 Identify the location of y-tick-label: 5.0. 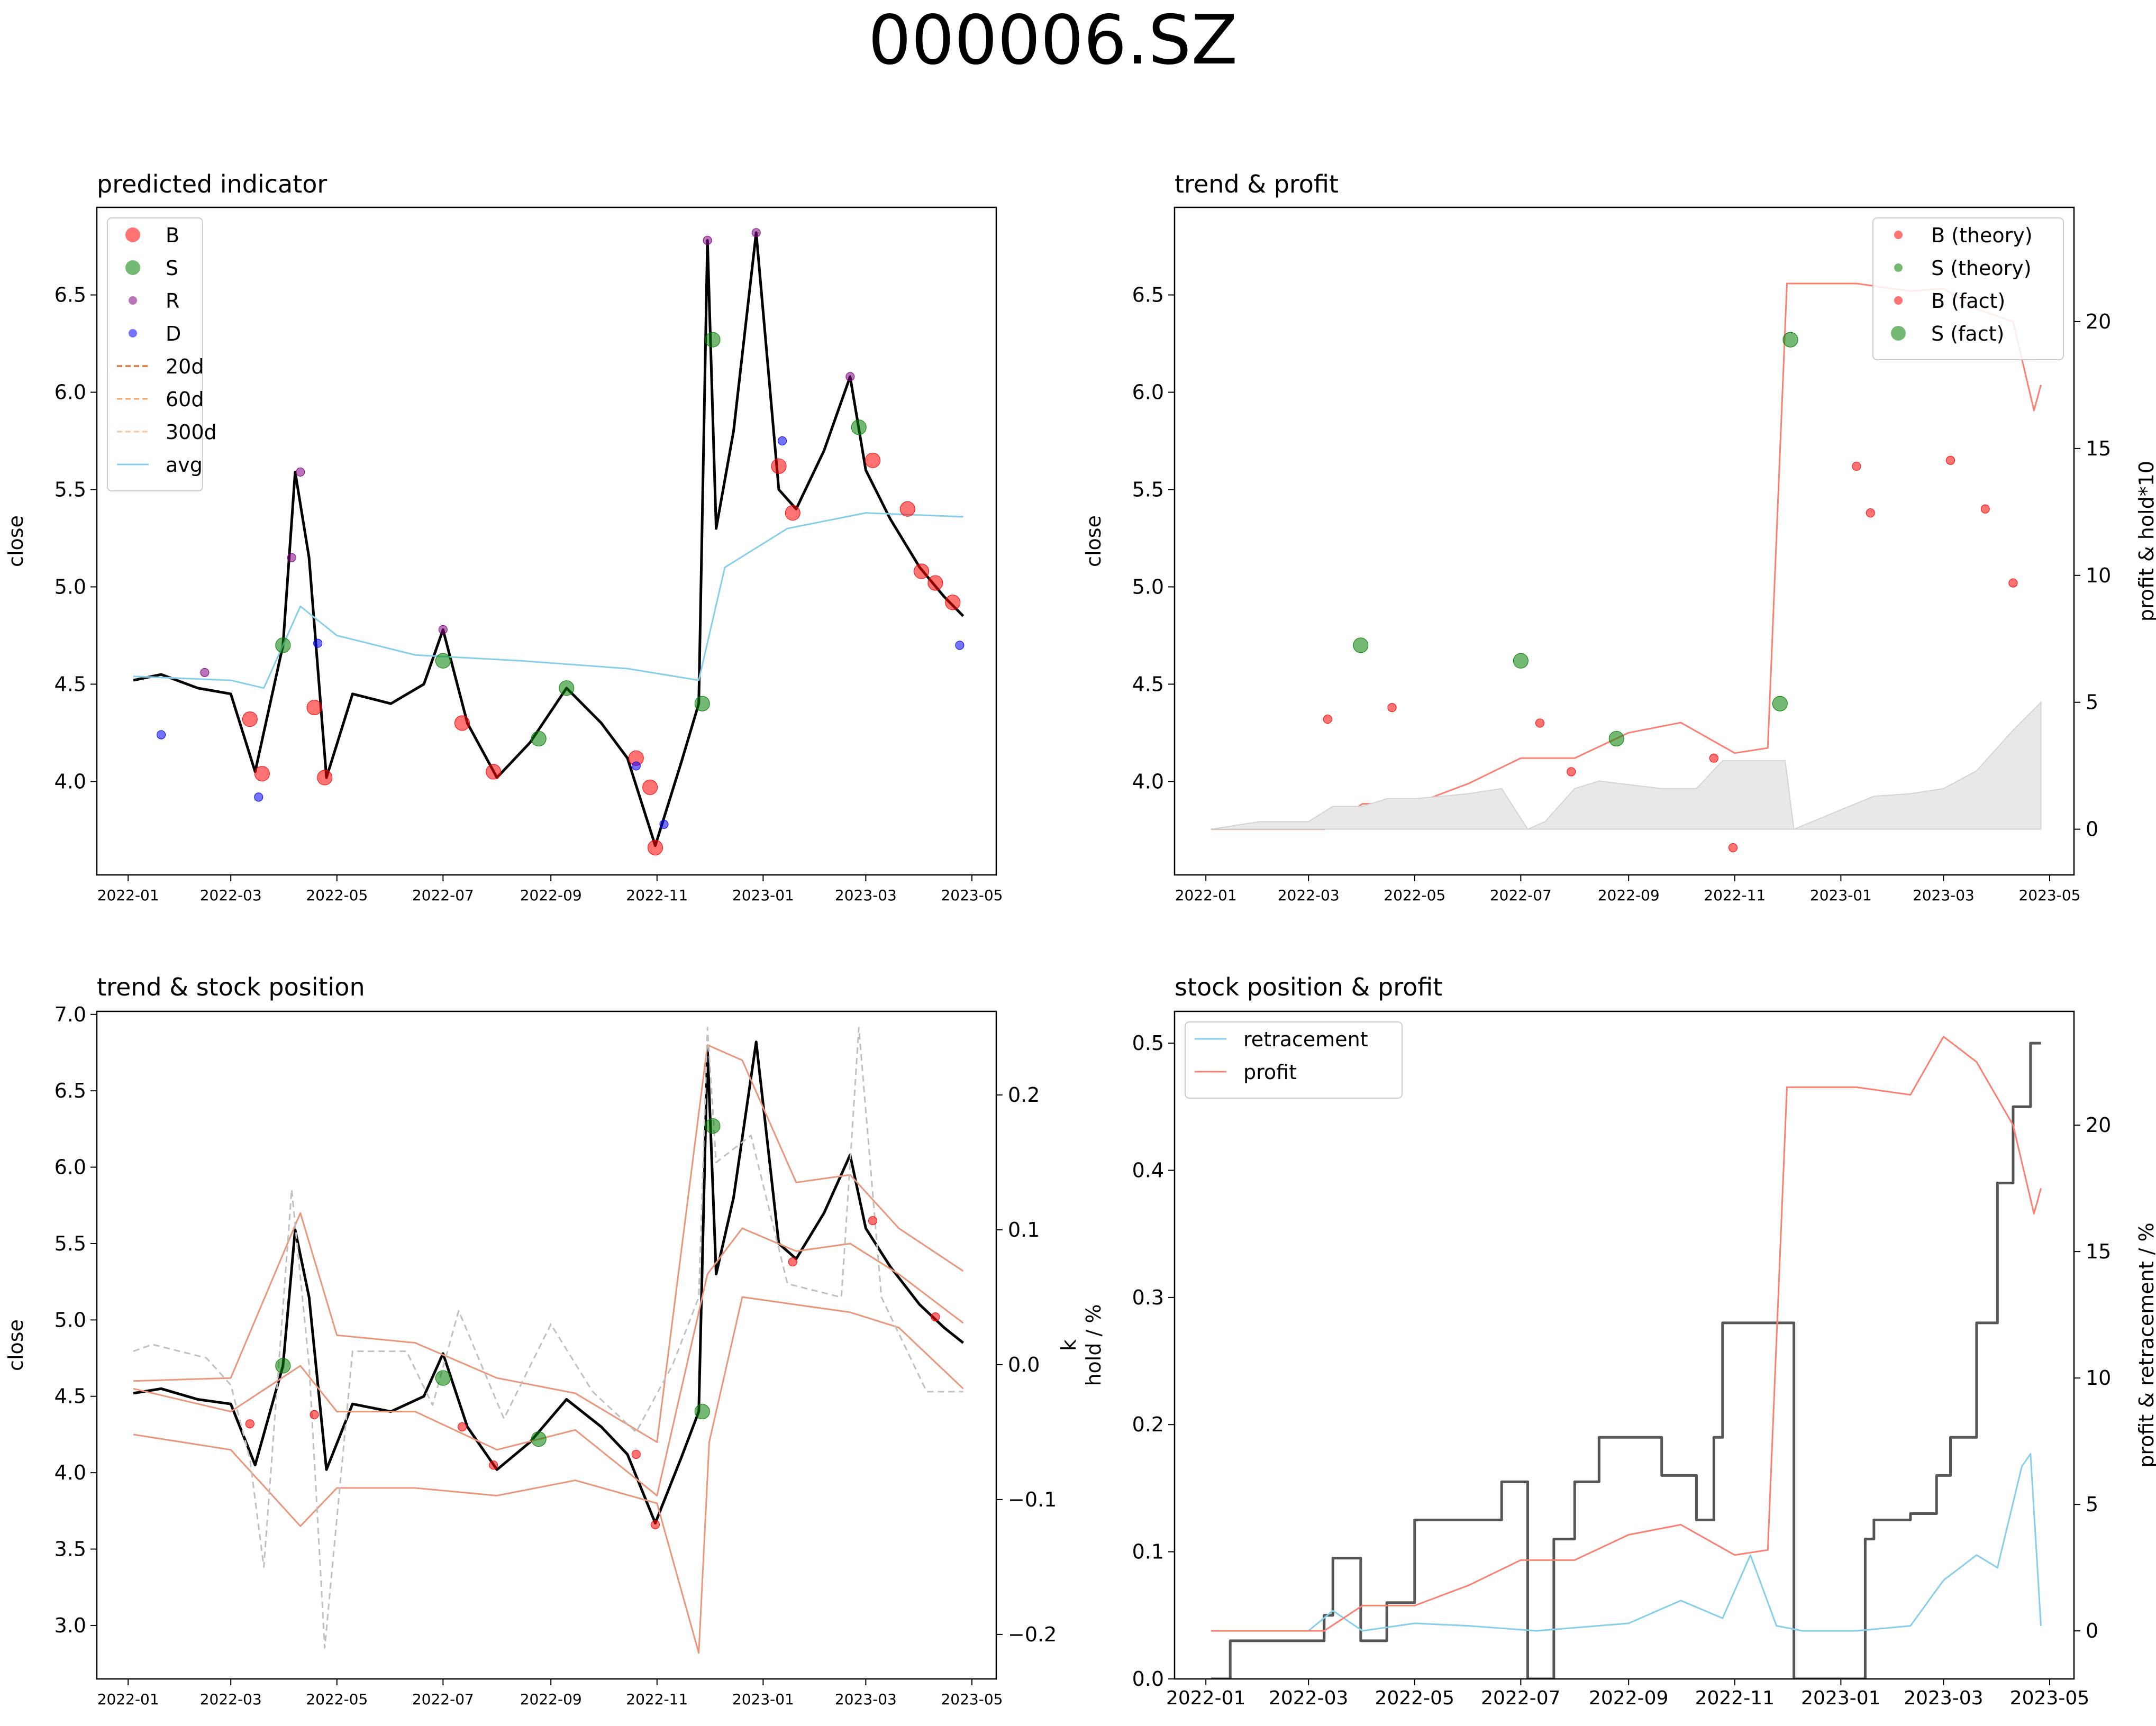
(70, 587).